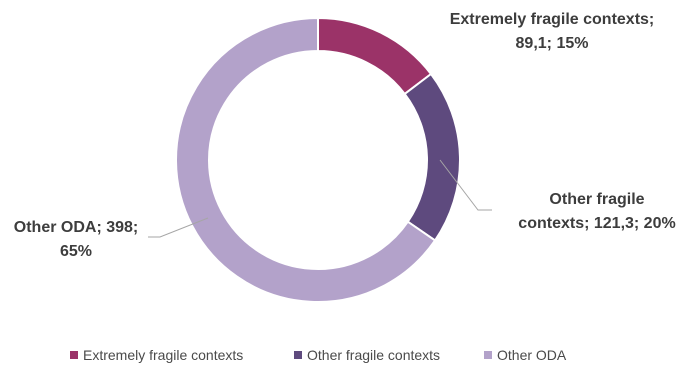 The image size is (678, 373). Describe the element at coordinates (465, 185) in the screenshot. I see `leader-line-other-fragile-contexts` at that location.